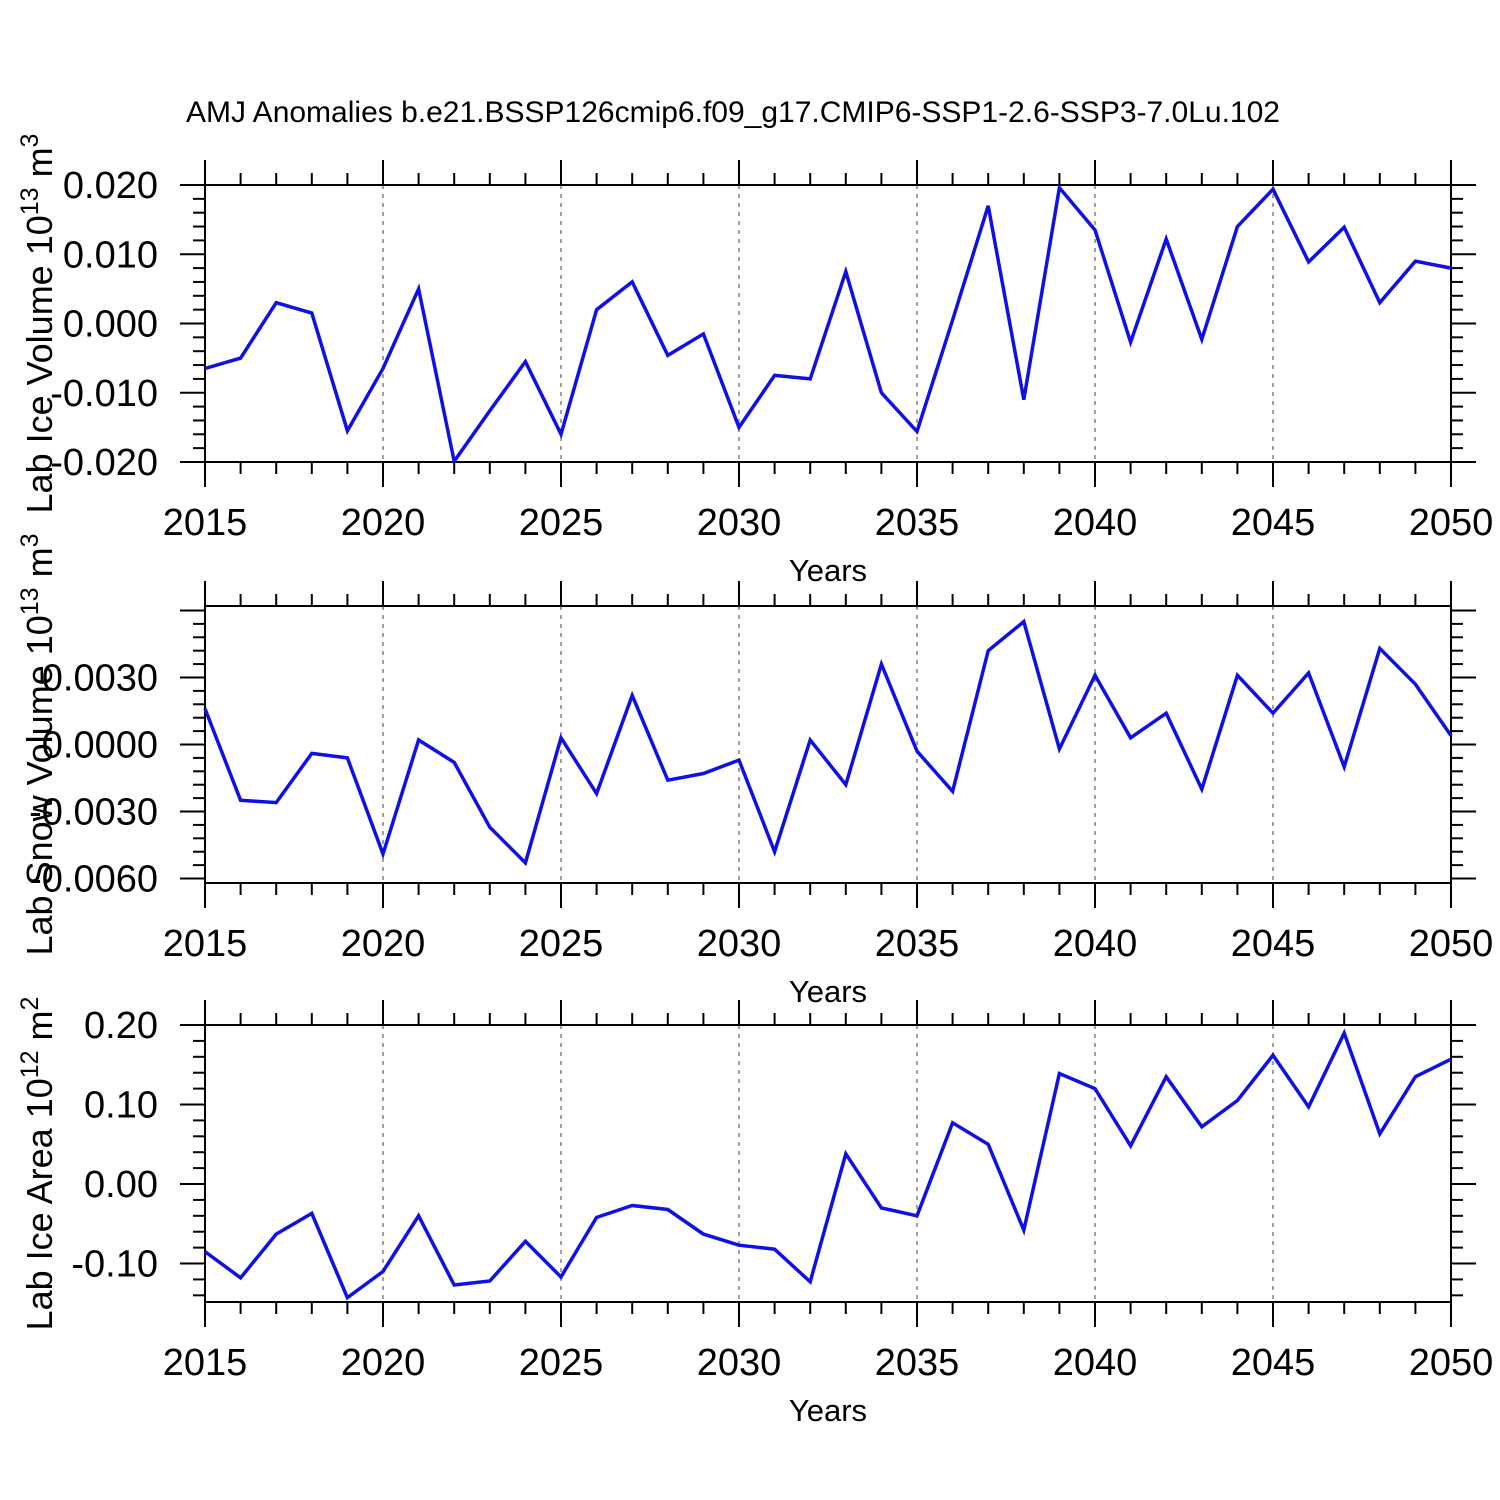  Describe the element at coordinates (110, 325) in the screenshot. I see `y-tick-label: 0.000` at that location.